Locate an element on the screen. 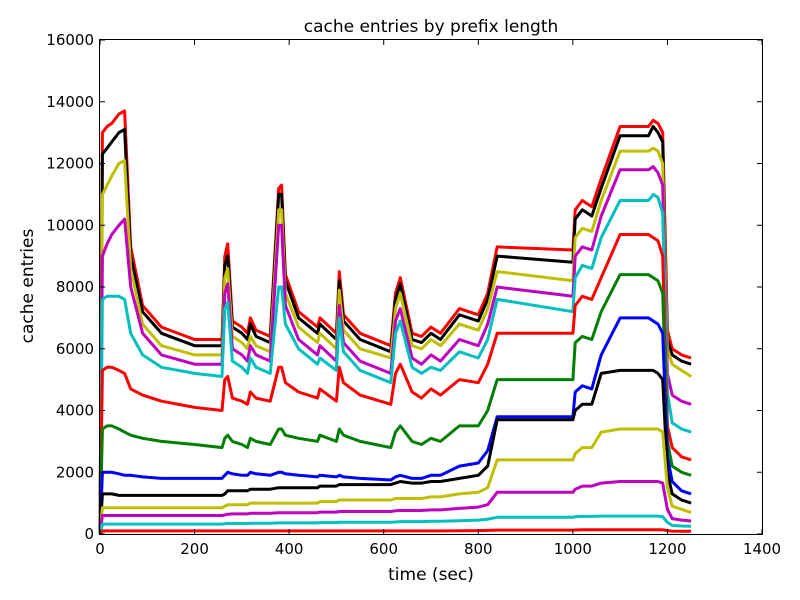  x-tick-label: 800 is located at coordinates (478, 549).